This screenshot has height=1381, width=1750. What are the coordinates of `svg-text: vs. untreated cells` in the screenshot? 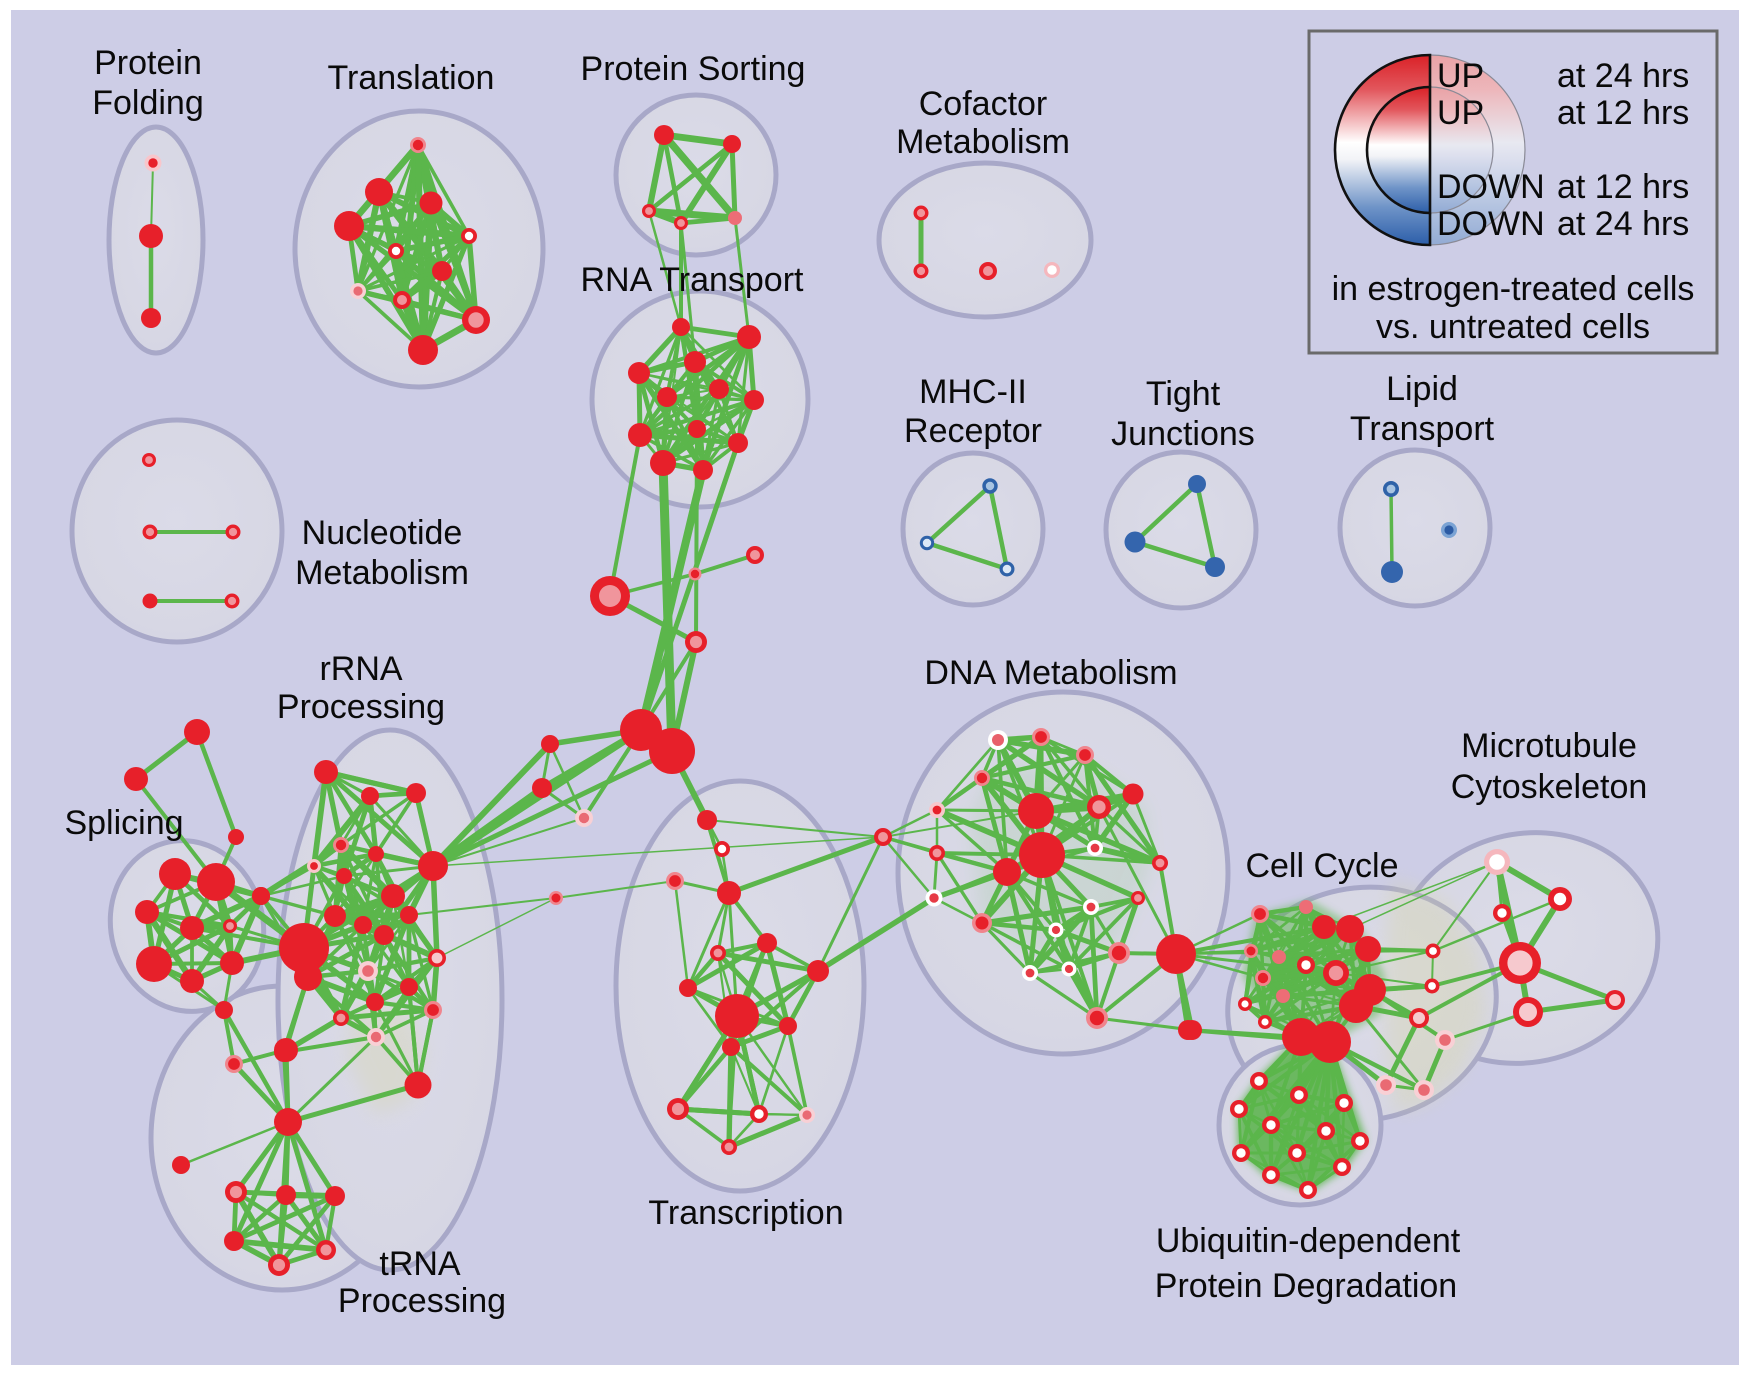 It's located at (1513, 327).